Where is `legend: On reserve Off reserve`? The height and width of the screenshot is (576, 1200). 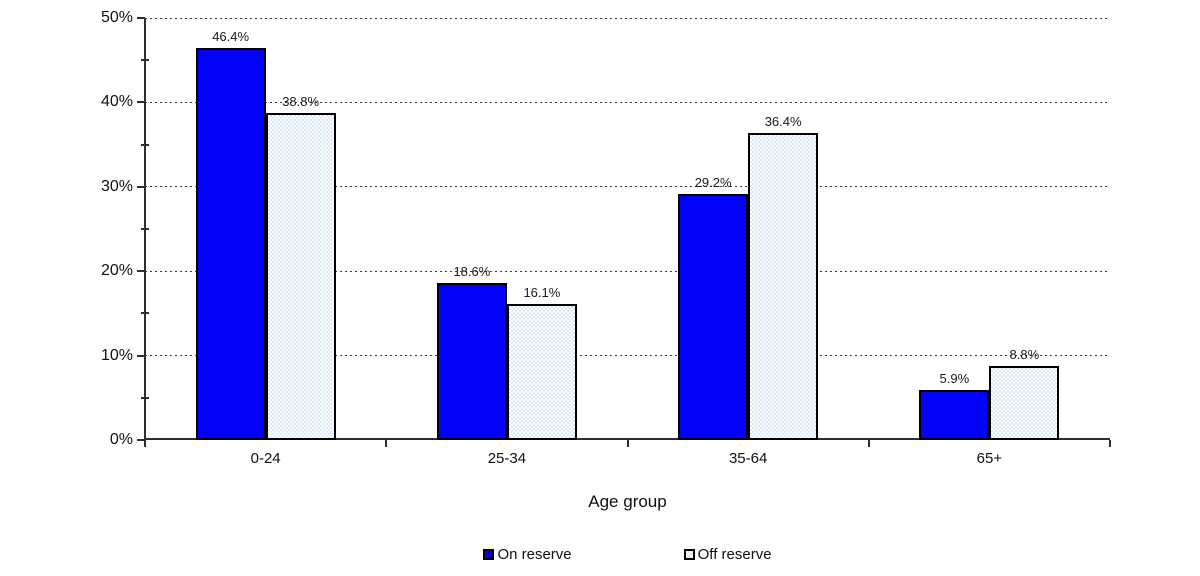 legend: On reserve Off reserve is located at coordinates (627, 554).